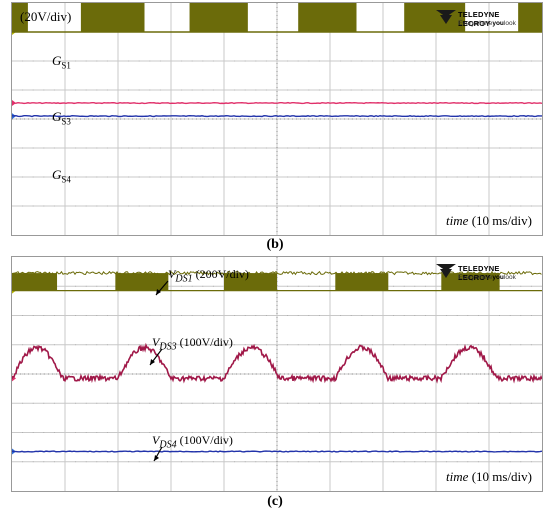 The height and width of the screenshot is (515, 550). What do you see at coordinates (156, 458) in the screenshot?
I see `annotation-arrowhead` at bounding box center [156, 458].